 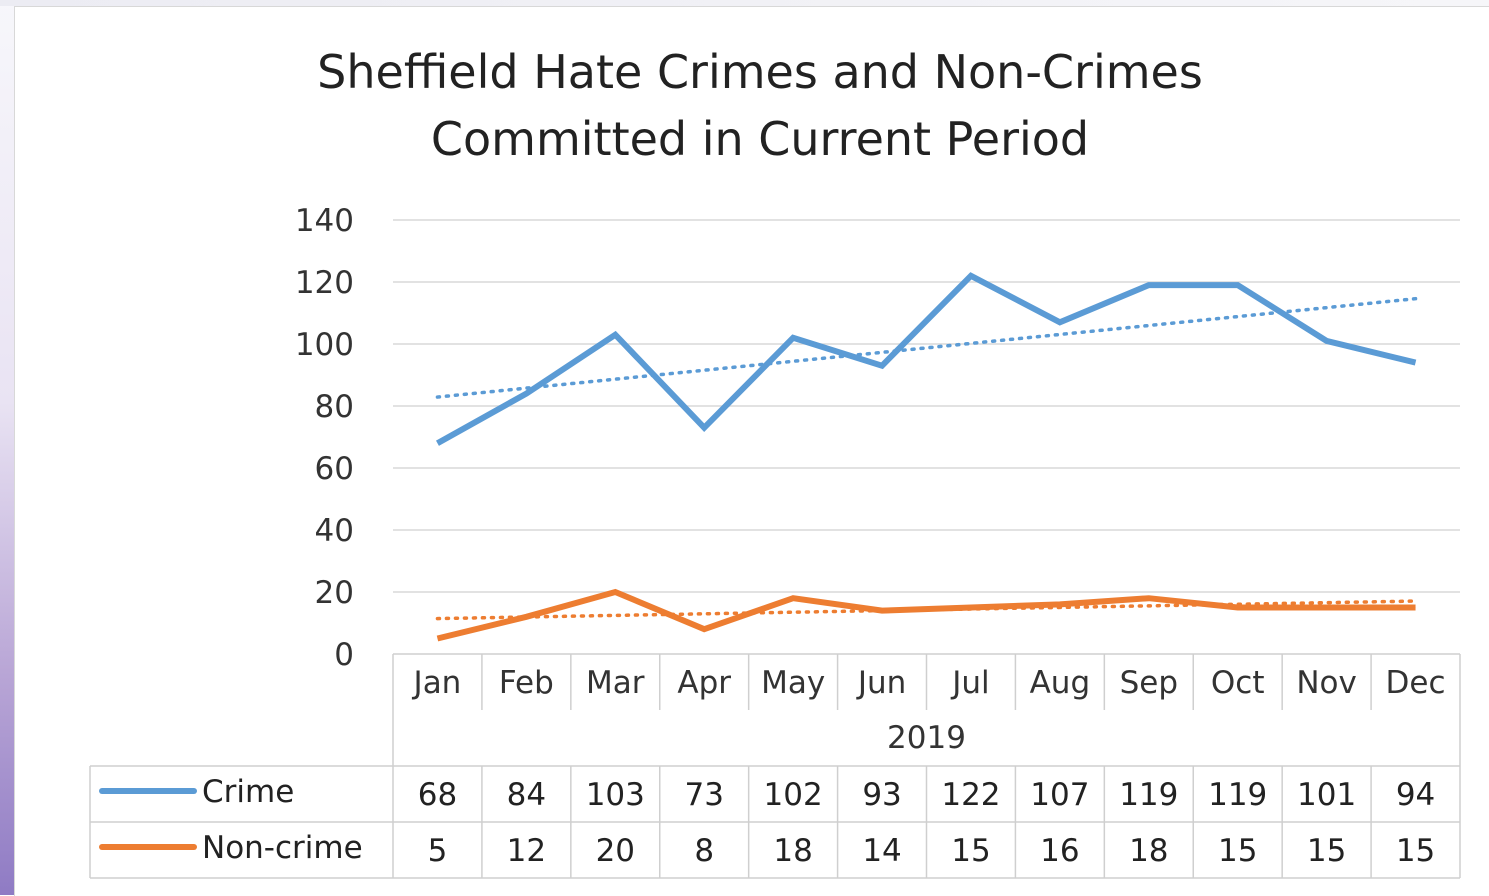 What do you see at coordinates (1416, 683) in the screenshot?
I see `x-tick-label: Dec` at bounding box center [1416, 683].